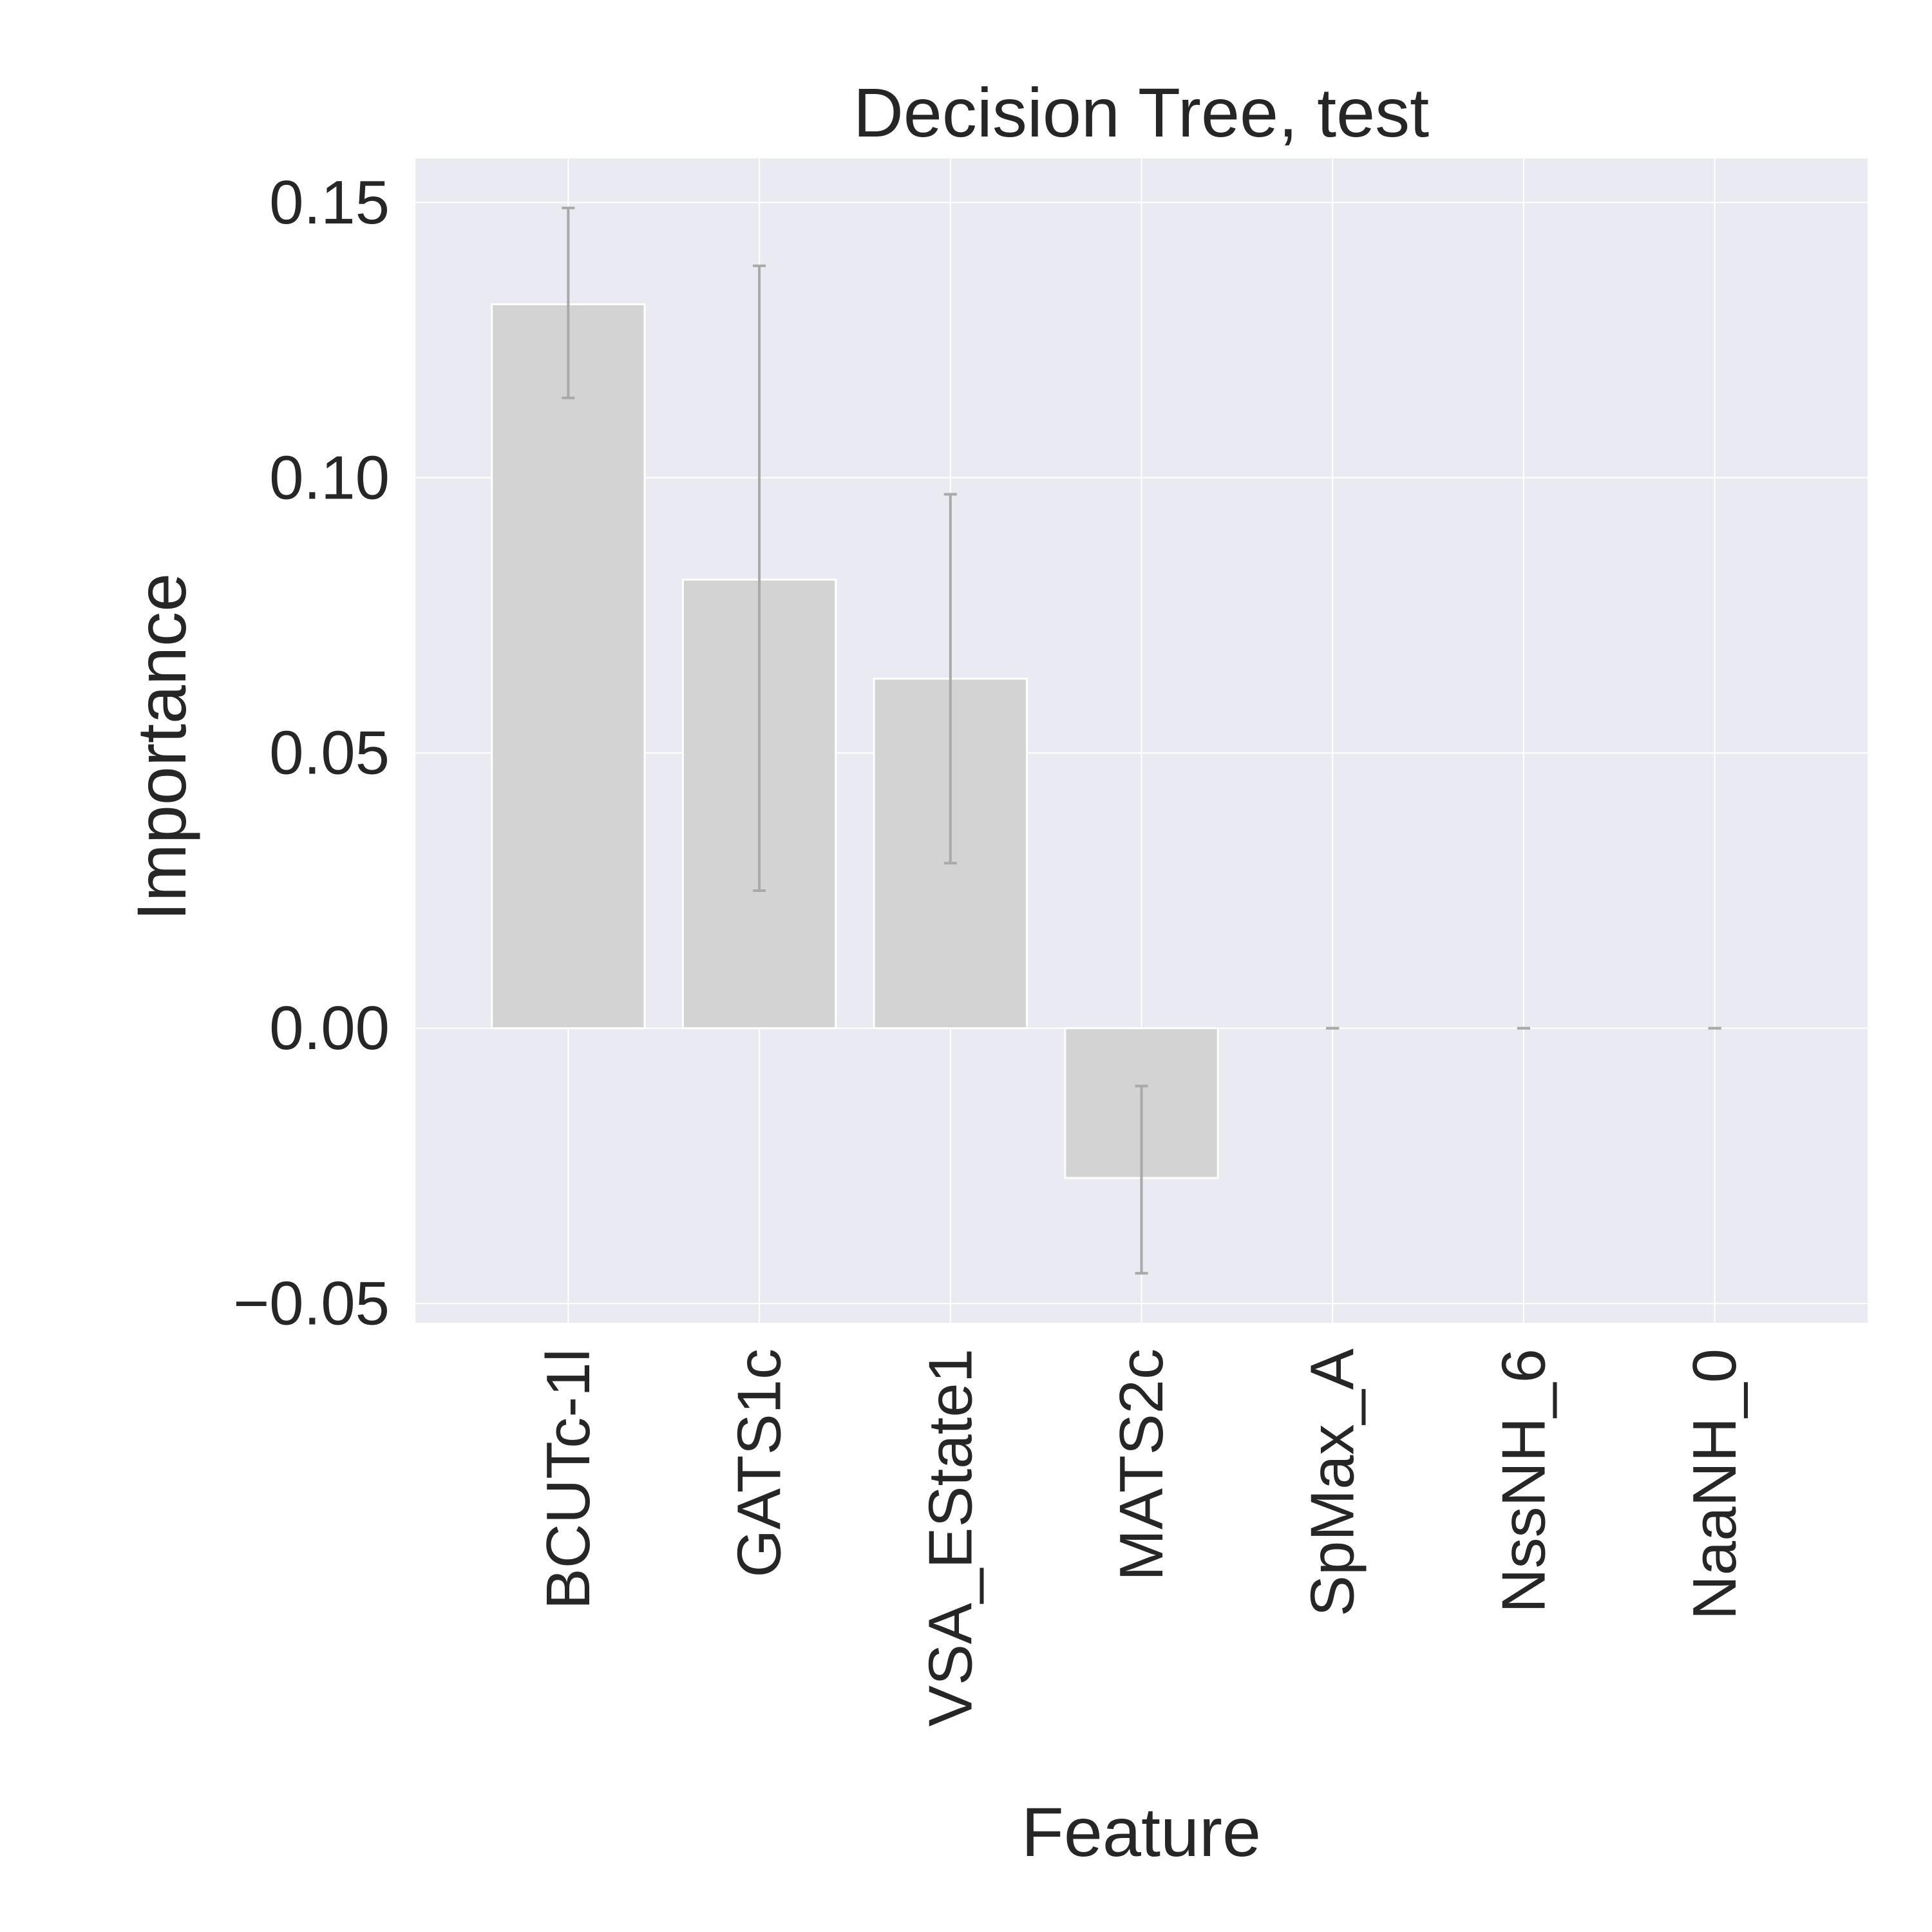 This screenshot has height=1932, width=1932. What do you see at coordinates (1715, 1484) in the screenshot?
I see `x-tick-label: NaaNH_0` at bounding box center [1715, 1484].